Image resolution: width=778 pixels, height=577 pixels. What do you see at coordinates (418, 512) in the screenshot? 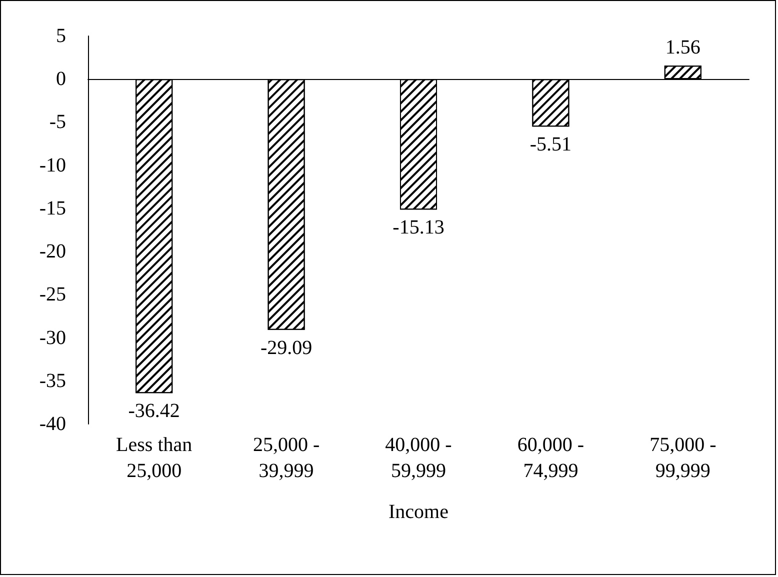
I see `x-axis-title: Income` at bounding box center [418, 512].